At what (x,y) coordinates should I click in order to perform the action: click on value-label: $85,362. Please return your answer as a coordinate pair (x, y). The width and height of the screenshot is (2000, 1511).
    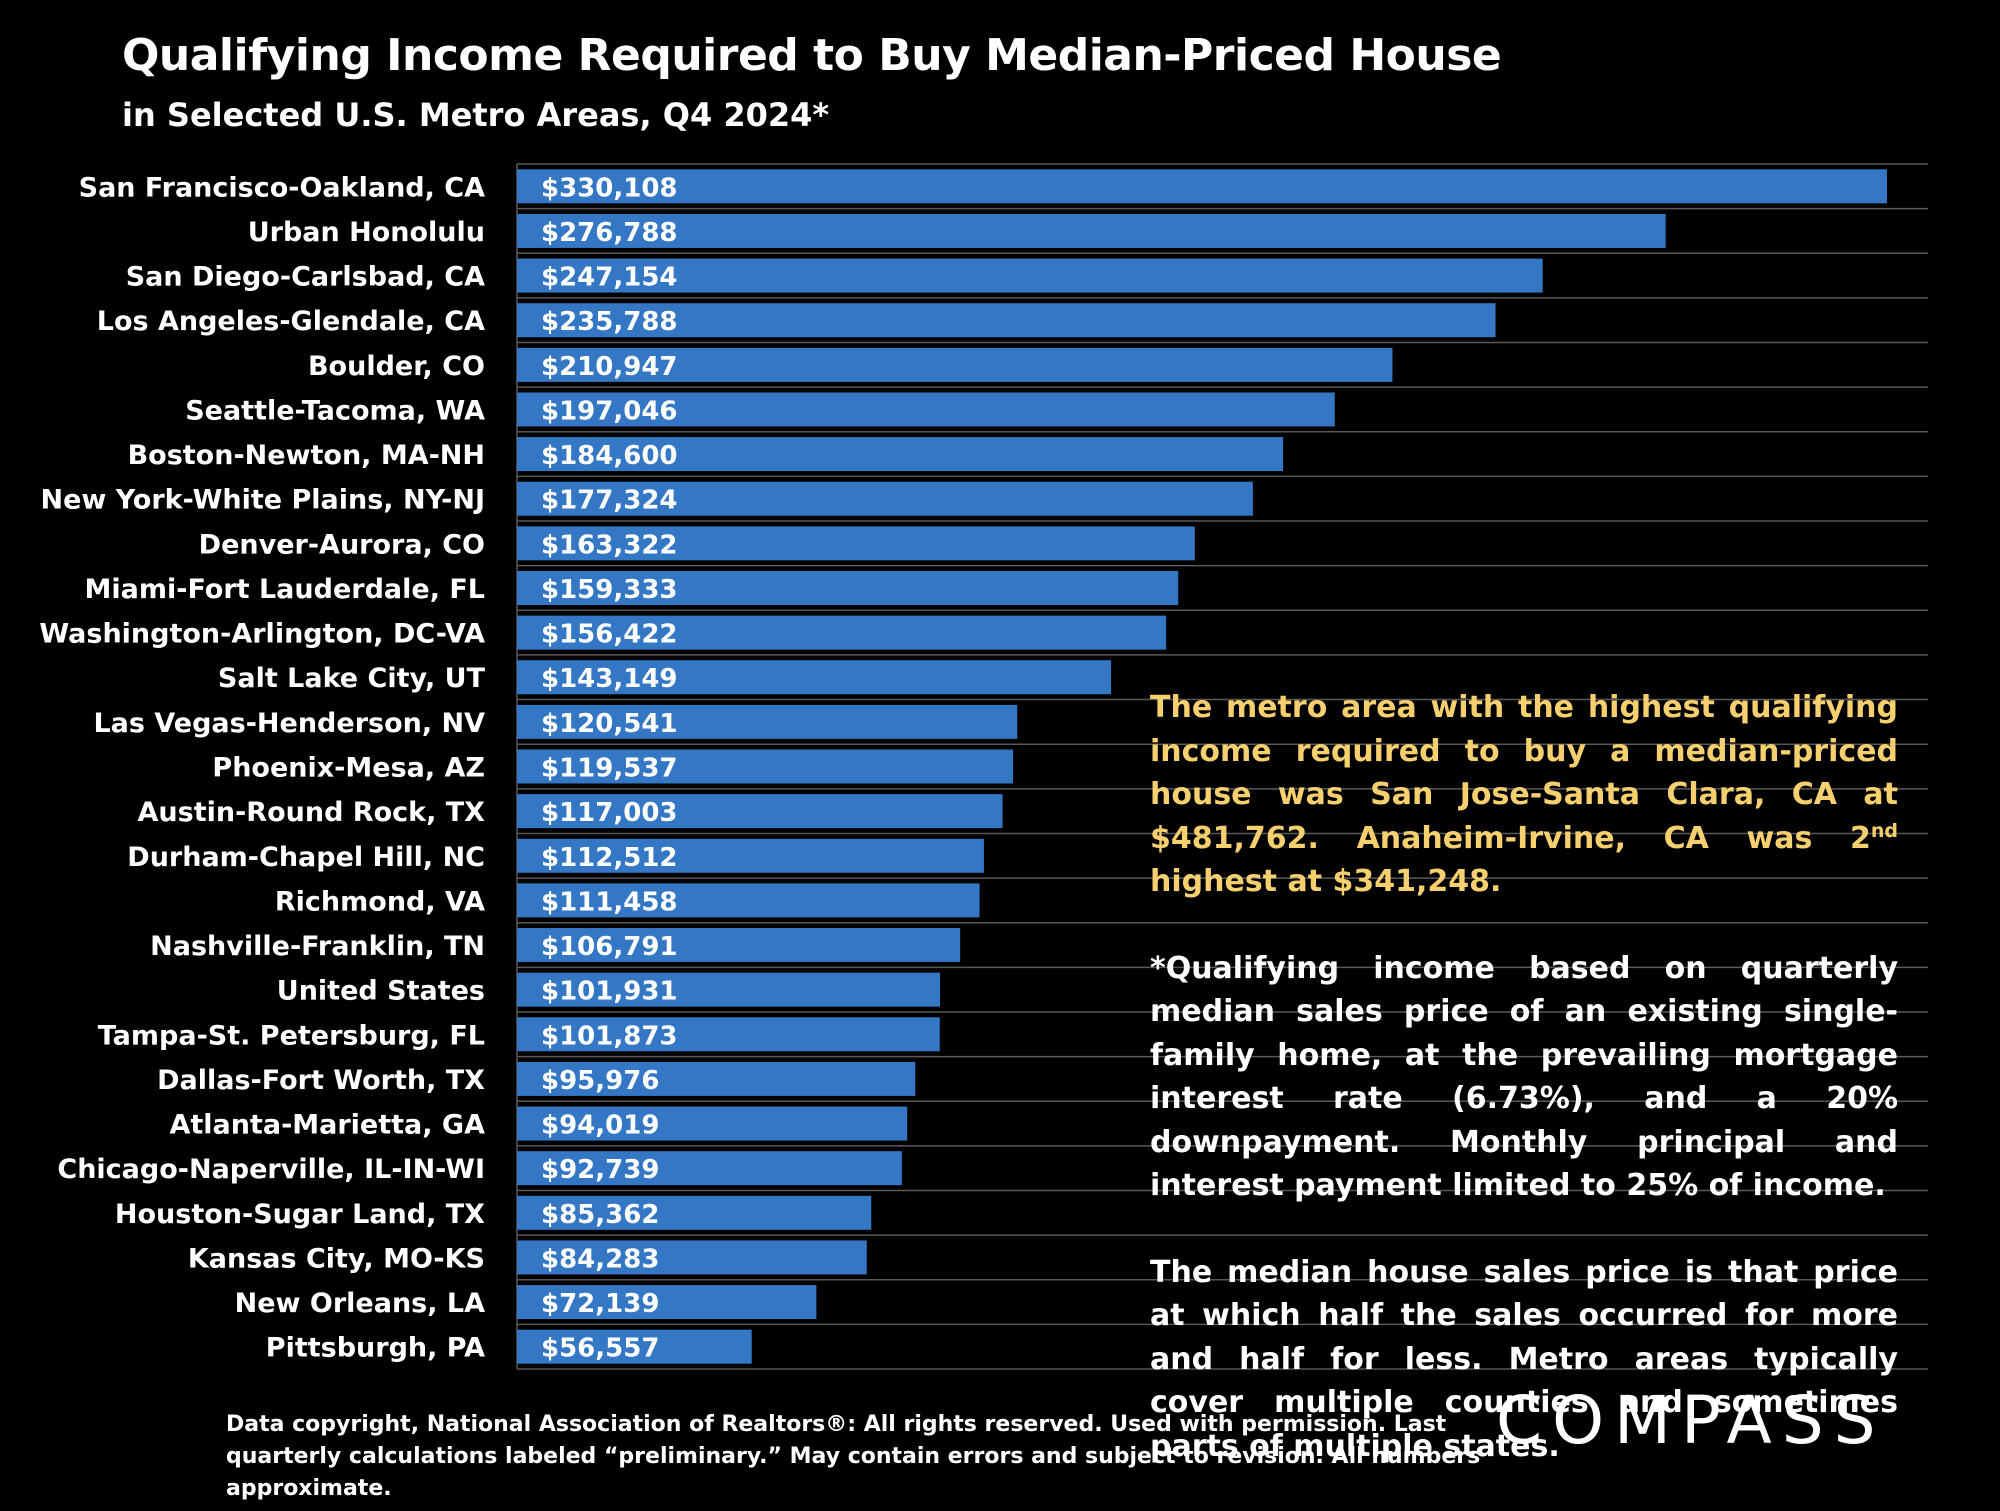
    Looking at the image, I should click on (600, 1215).